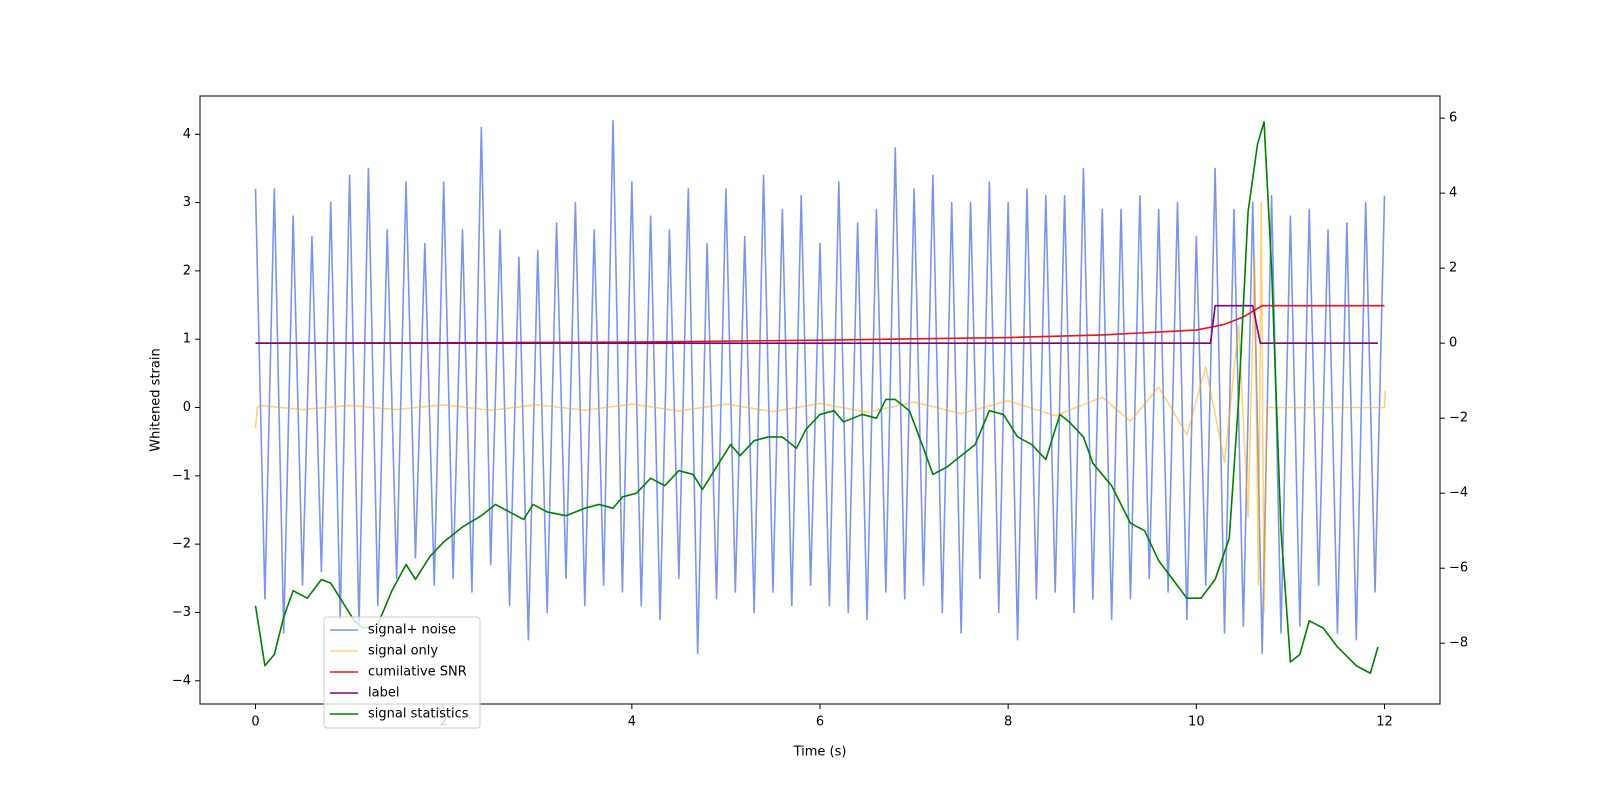 Image resolution: width=1600 pixels, height=800 pixels. Describe the element at coordinates (181, 544) in the screenshot. I see `y-tick-label: −2` at that location.